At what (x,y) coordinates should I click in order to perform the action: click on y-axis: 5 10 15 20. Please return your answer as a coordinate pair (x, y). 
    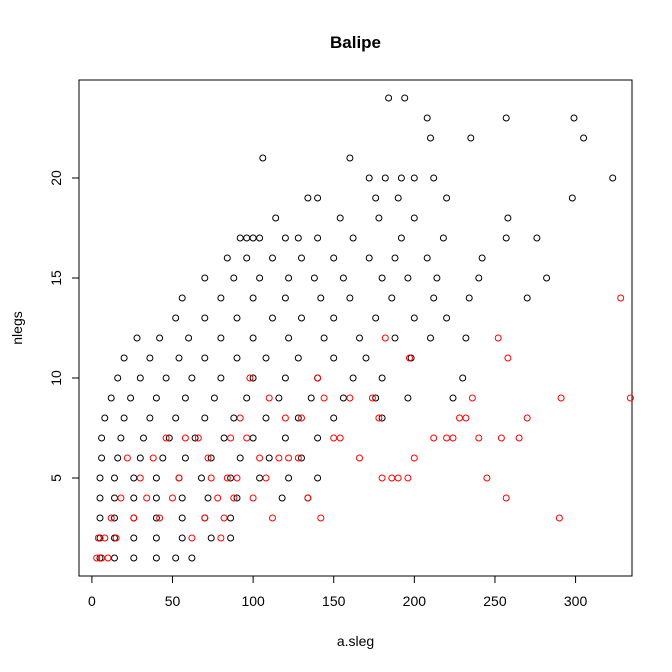
    Looking at the image, I should click on (64, 326).